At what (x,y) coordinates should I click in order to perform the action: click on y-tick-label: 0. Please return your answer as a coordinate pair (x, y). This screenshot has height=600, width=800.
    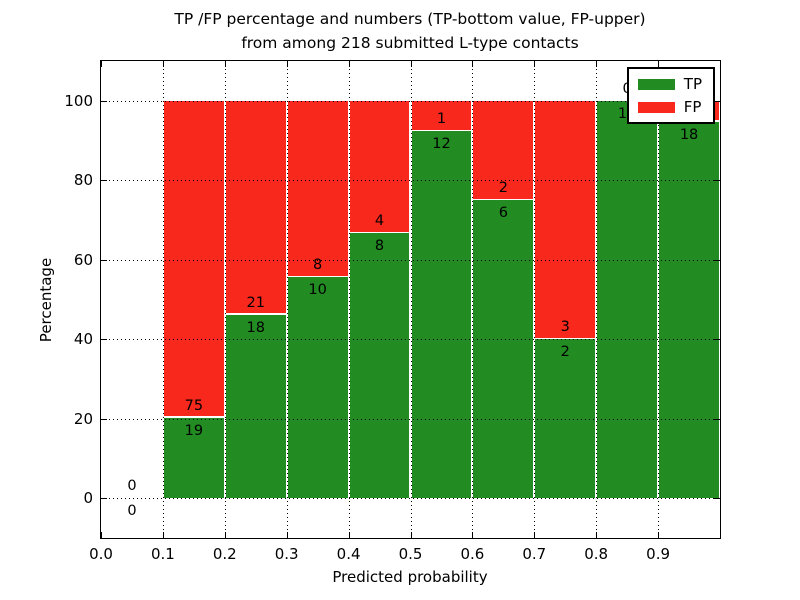
    Looking at the image, I should click on (88, 498).